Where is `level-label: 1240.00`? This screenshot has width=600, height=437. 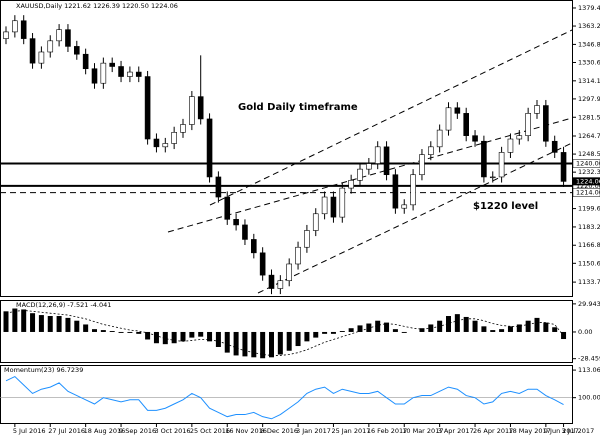
level-label: 1240.00 is located at coordinates (588, 164).